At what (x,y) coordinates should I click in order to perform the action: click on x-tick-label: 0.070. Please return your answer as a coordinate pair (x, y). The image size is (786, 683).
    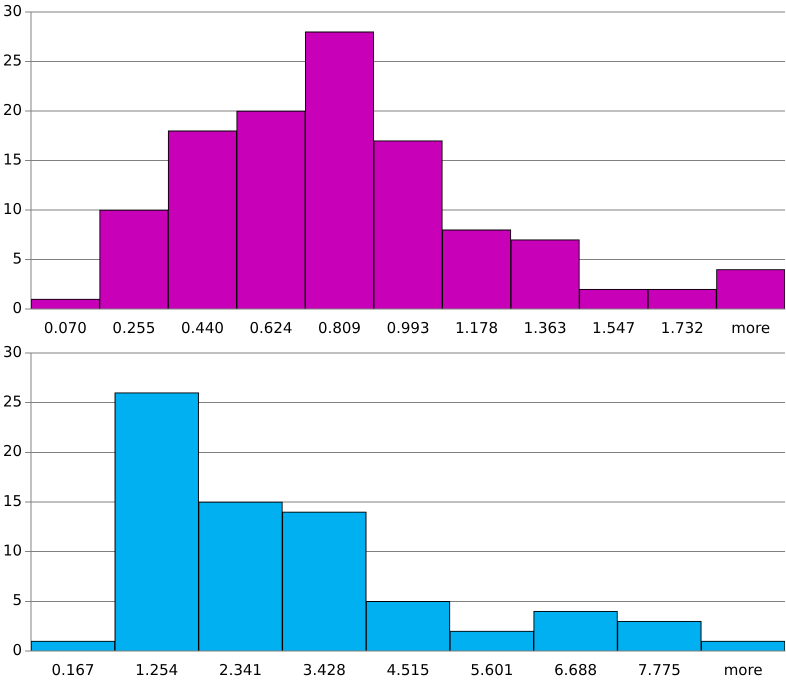
    Looking at the image, I should click on (65, 327).